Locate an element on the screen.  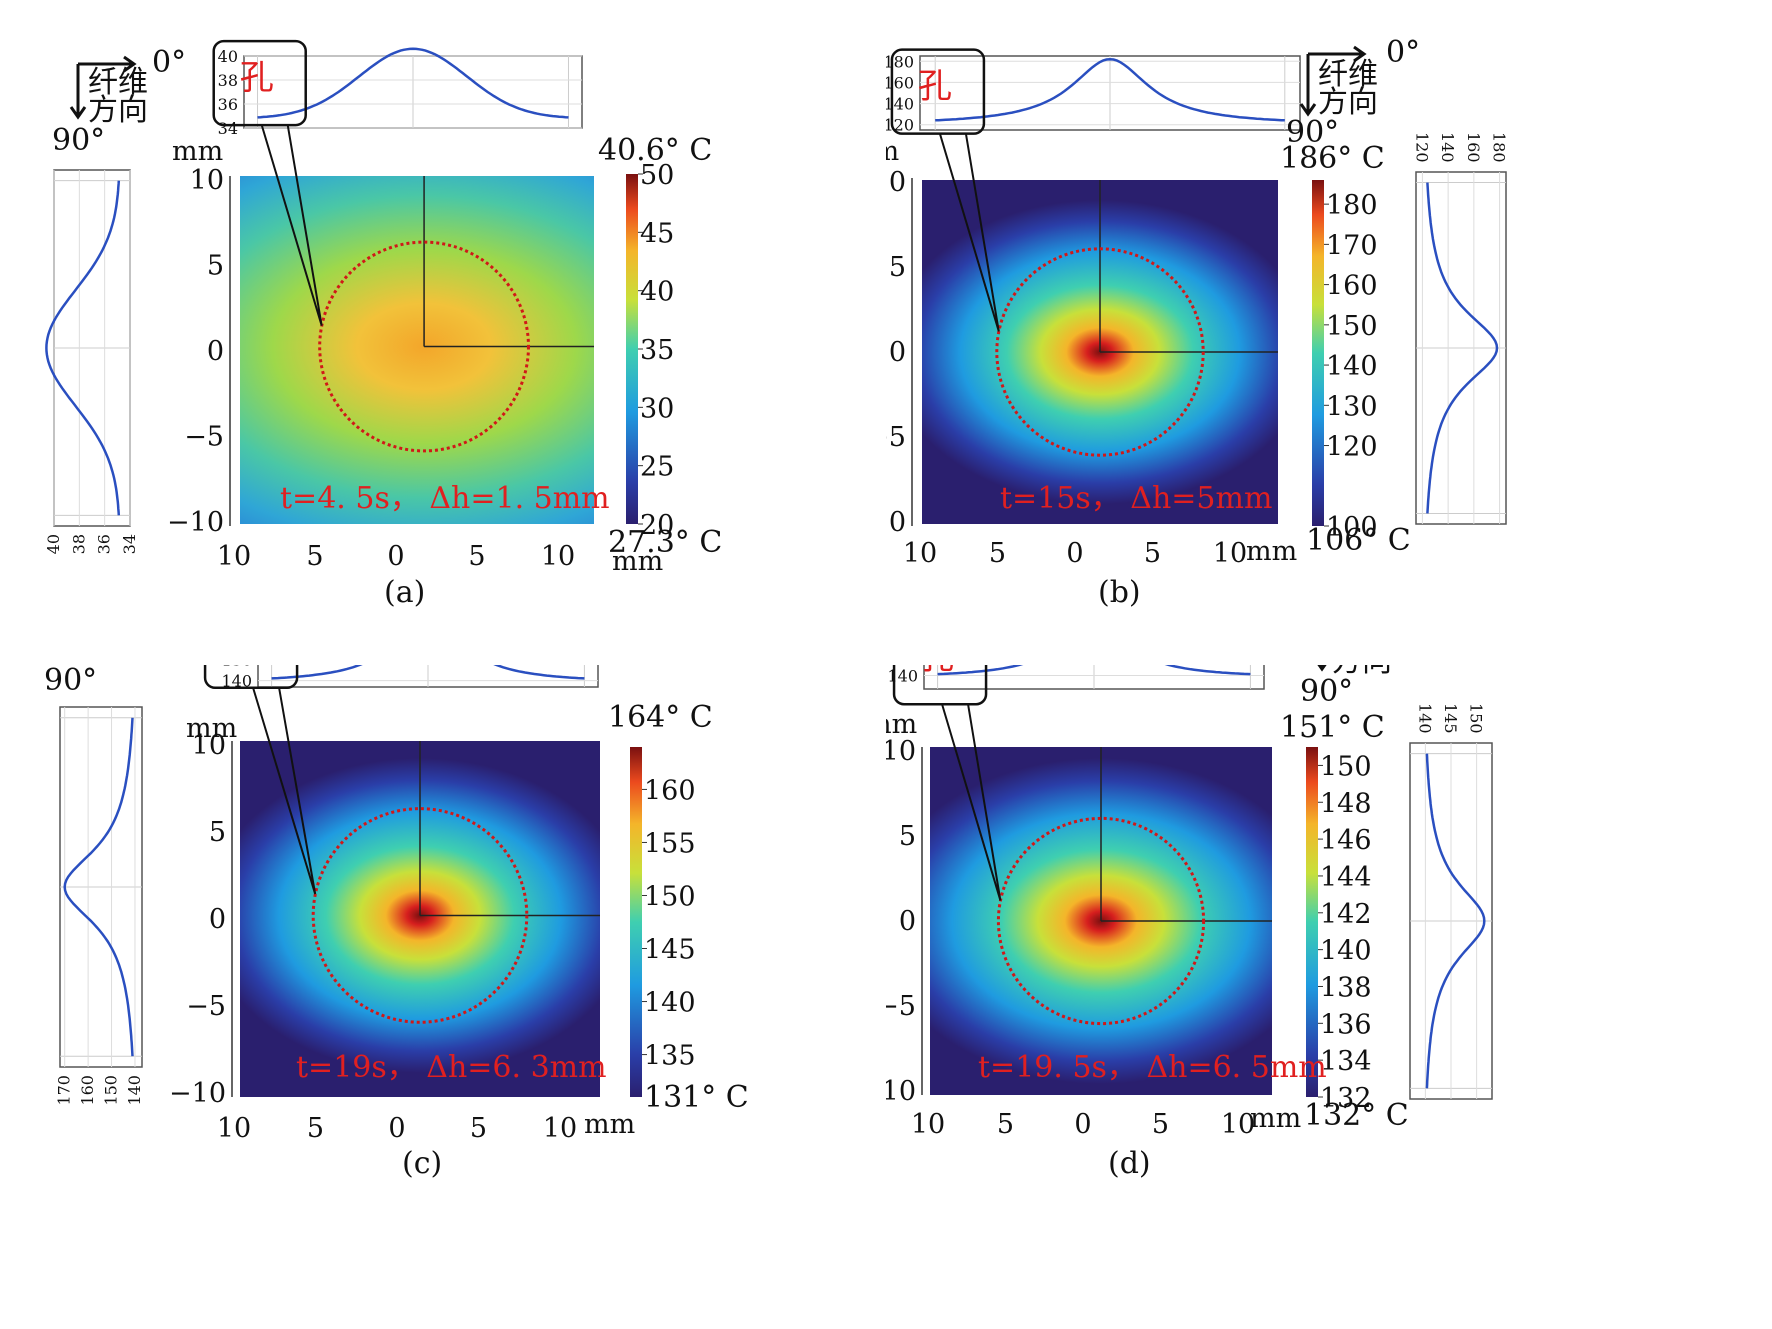
colorbar-tick-label: 130 is located at coordinates (1352, 406).